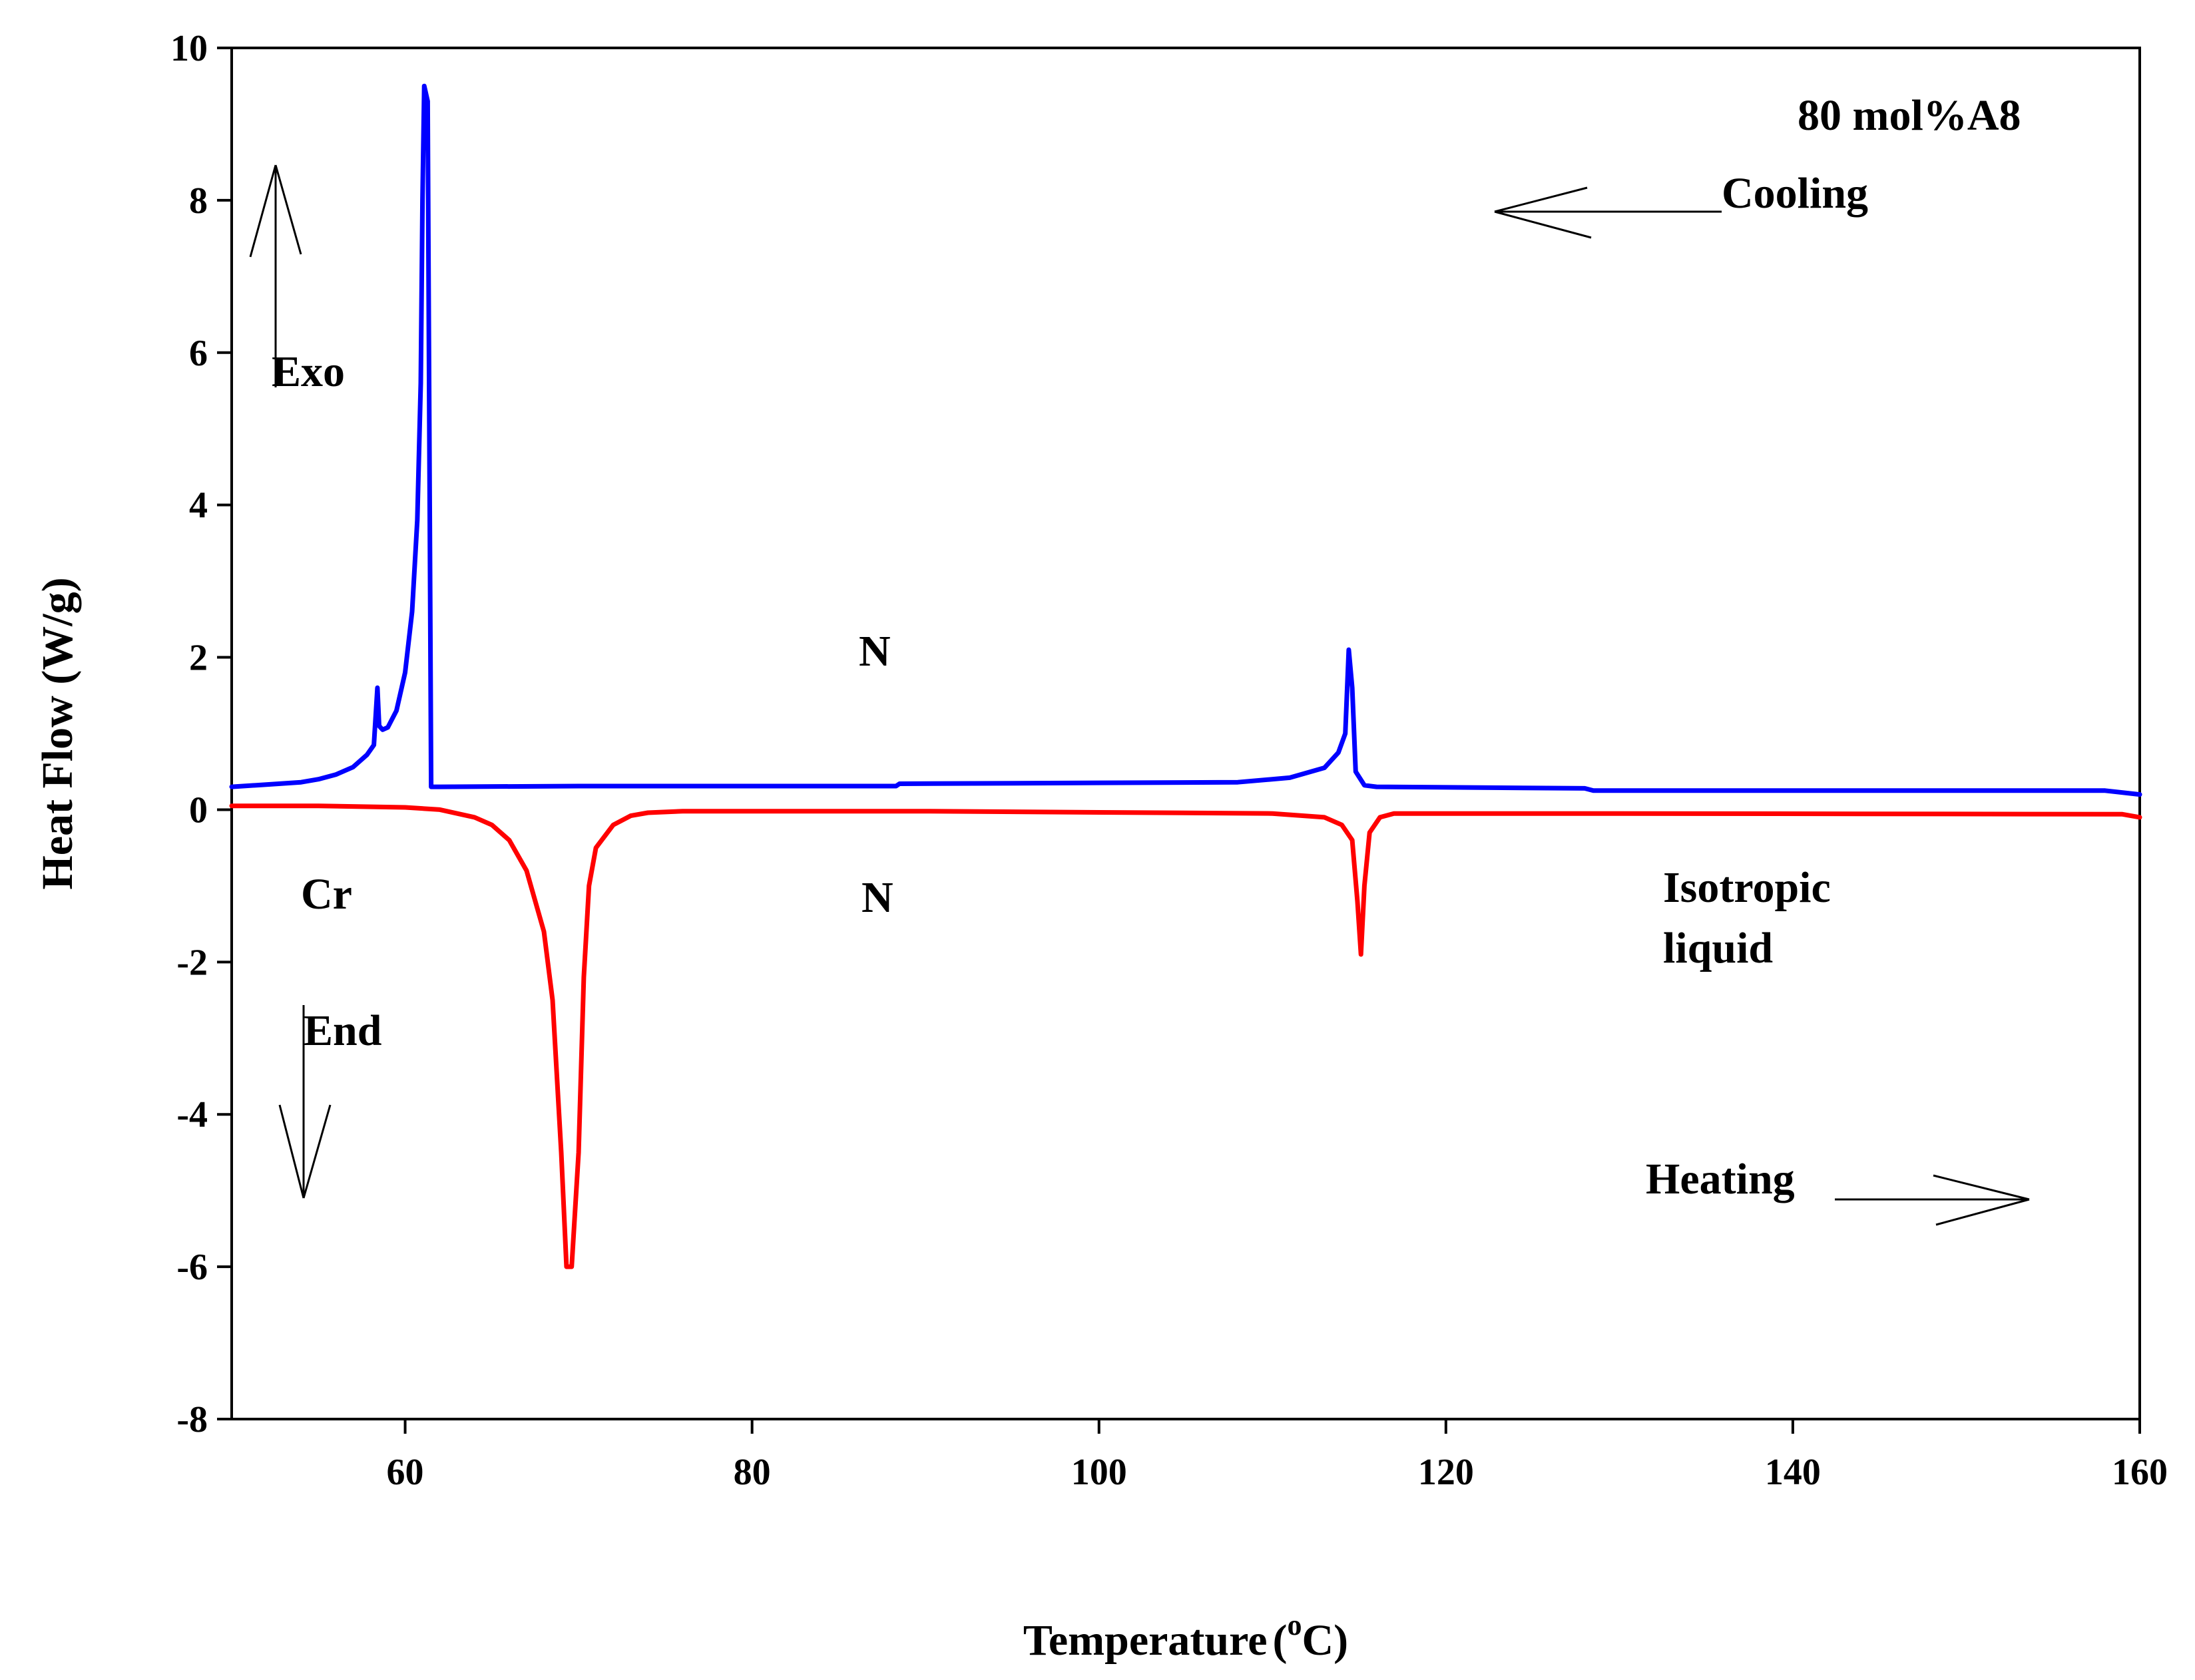 The image size is (2195, 1680). Describe the element at coordinates (1932, 1200) in the screenshot. I see `heating-arrow-icon` at that location.